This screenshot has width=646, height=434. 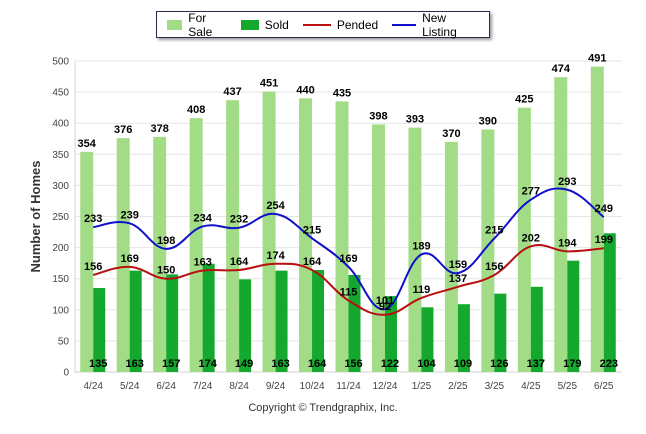 I want to click on bar-for-sale-1/25, so click(x=415, y=249).